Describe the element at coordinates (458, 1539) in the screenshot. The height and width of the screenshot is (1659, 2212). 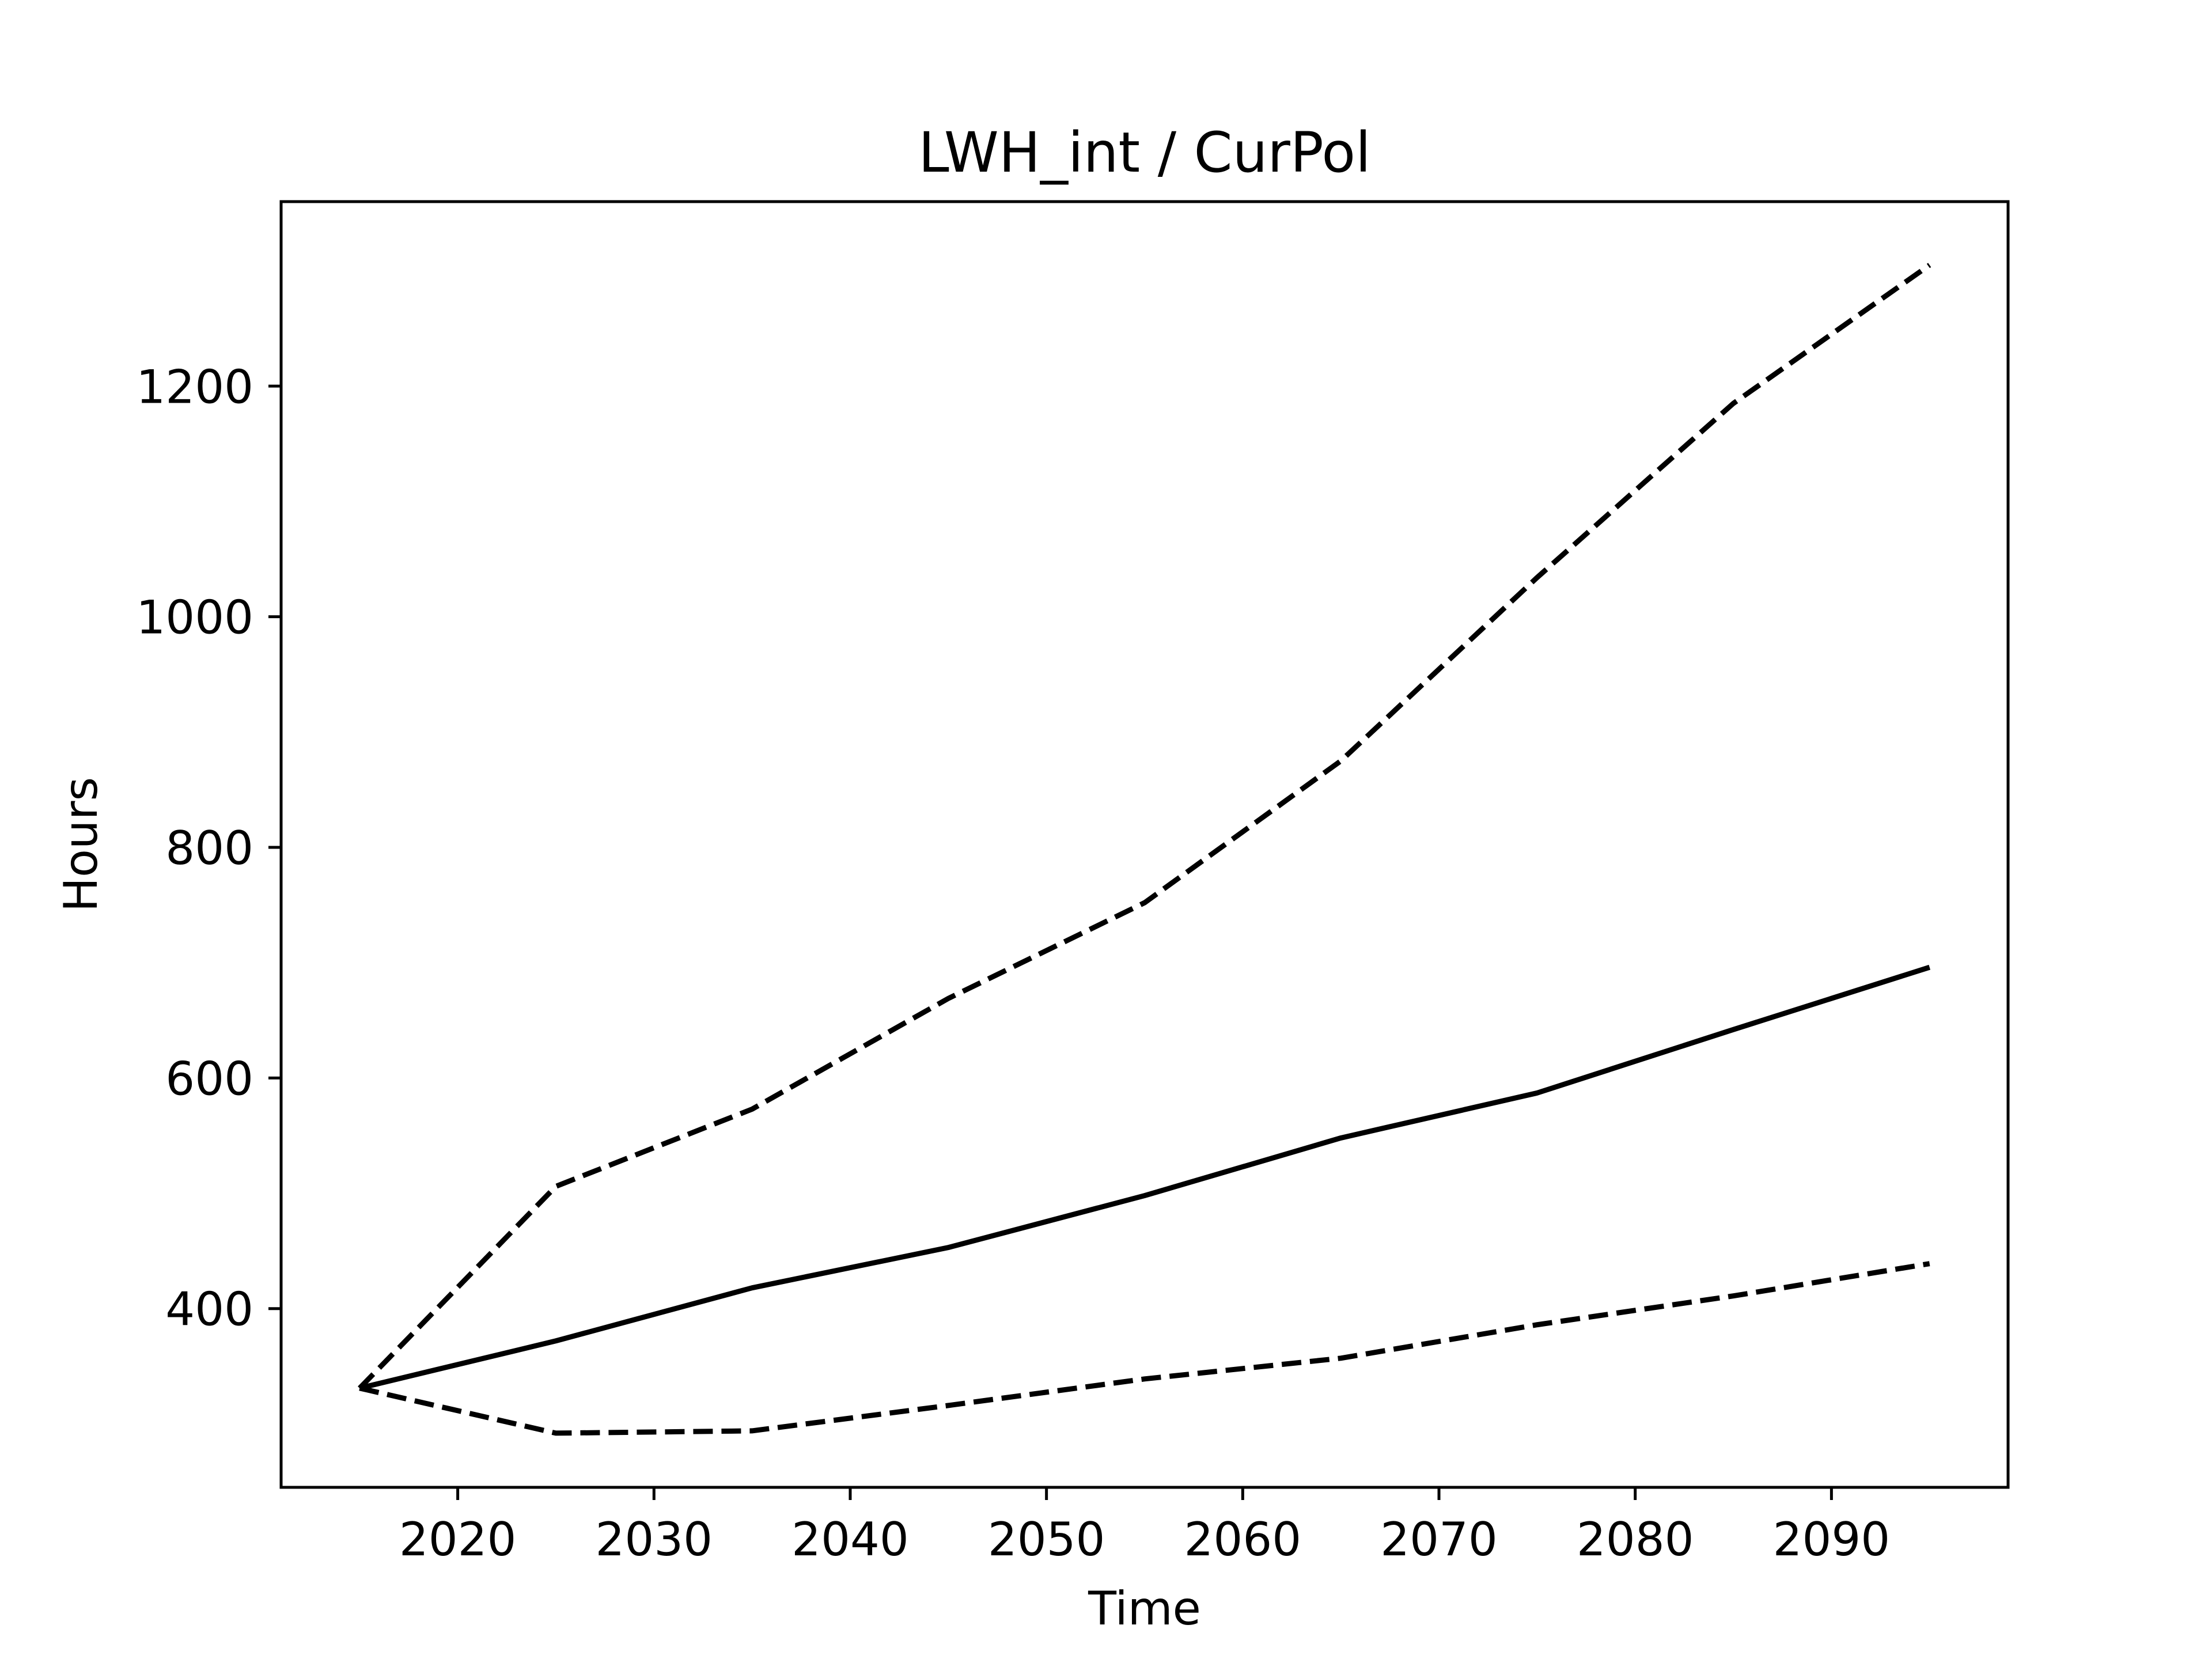
I see `x-tick-label: 2020` at that location.